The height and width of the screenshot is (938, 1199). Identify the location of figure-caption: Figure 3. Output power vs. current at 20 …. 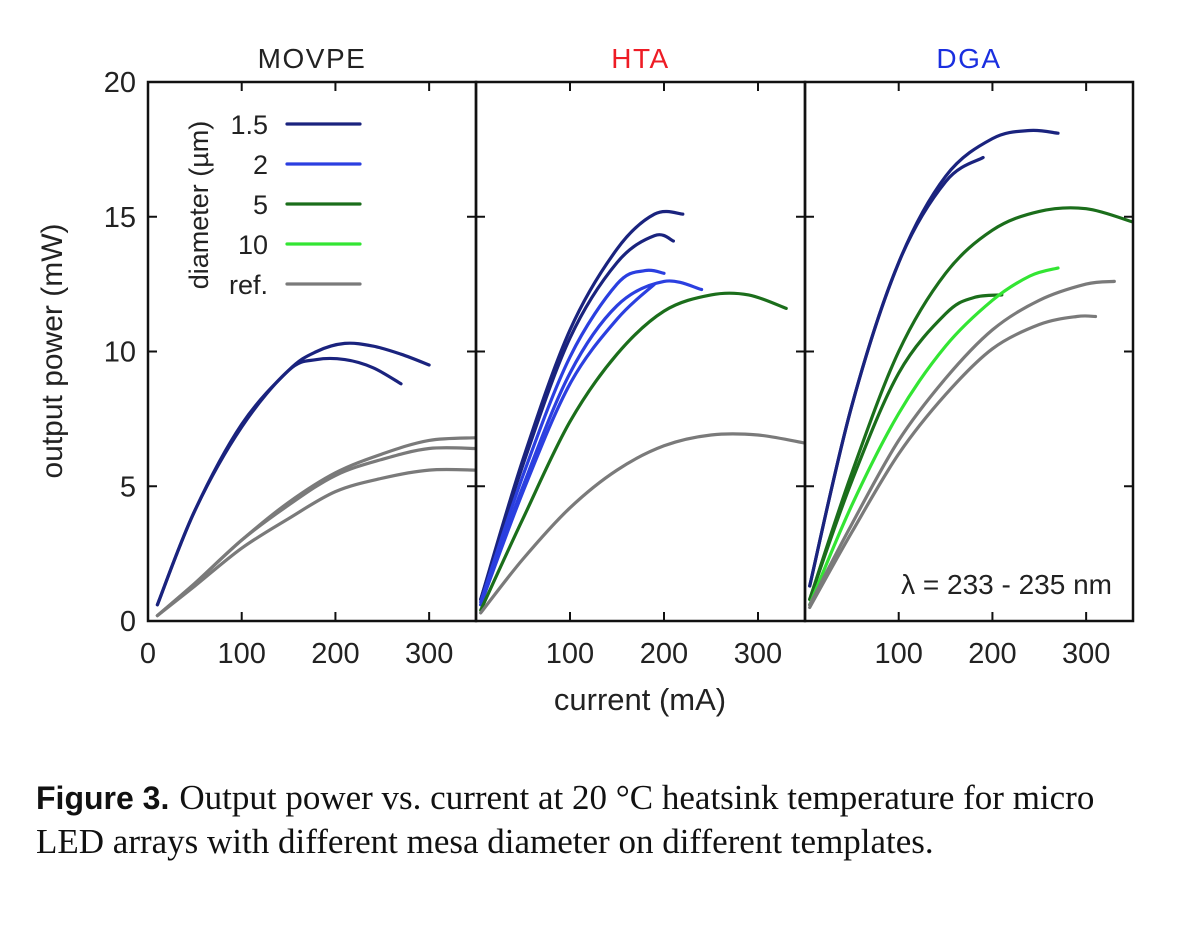
(601, 820).